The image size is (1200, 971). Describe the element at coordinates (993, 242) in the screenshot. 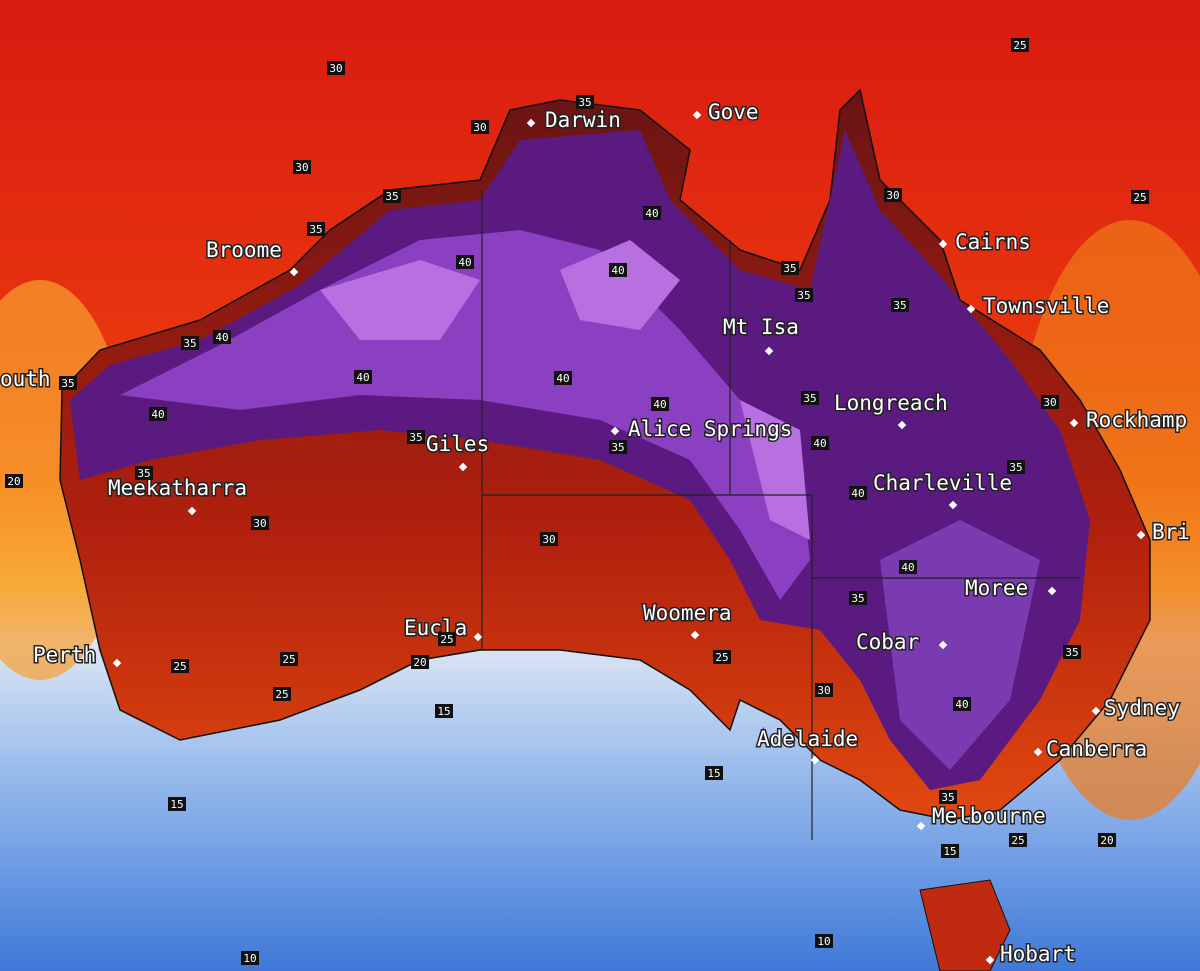

I see `city-label: Cairns` at that location.